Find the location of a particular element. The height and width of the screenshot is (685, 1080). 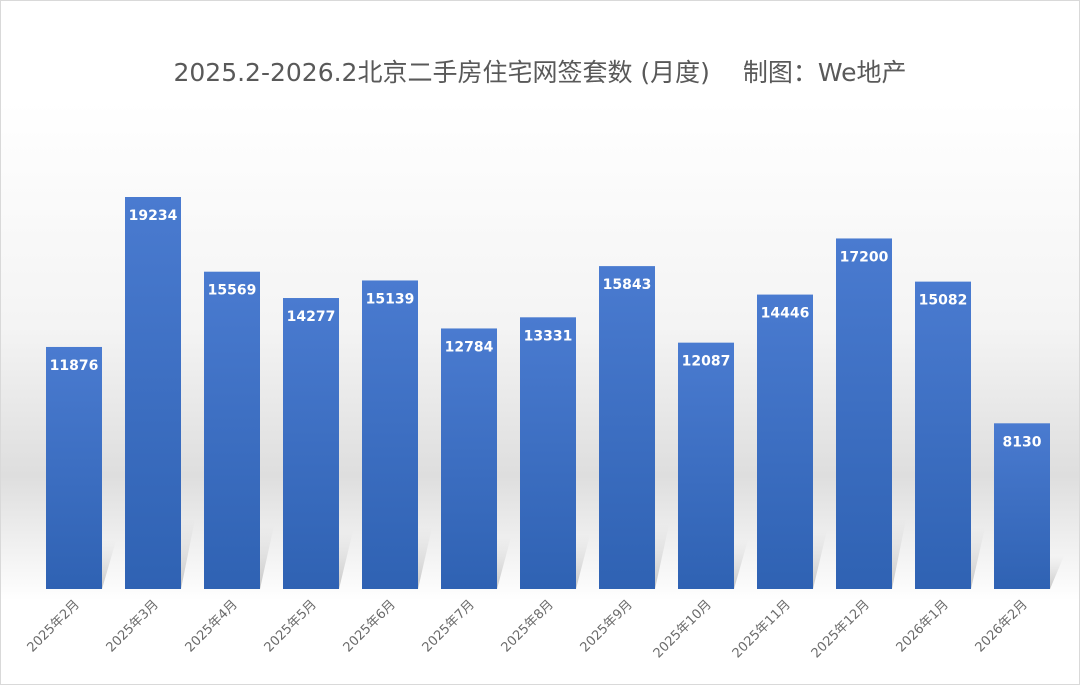

data-label: 15082 is located at coordinates (943, 301).